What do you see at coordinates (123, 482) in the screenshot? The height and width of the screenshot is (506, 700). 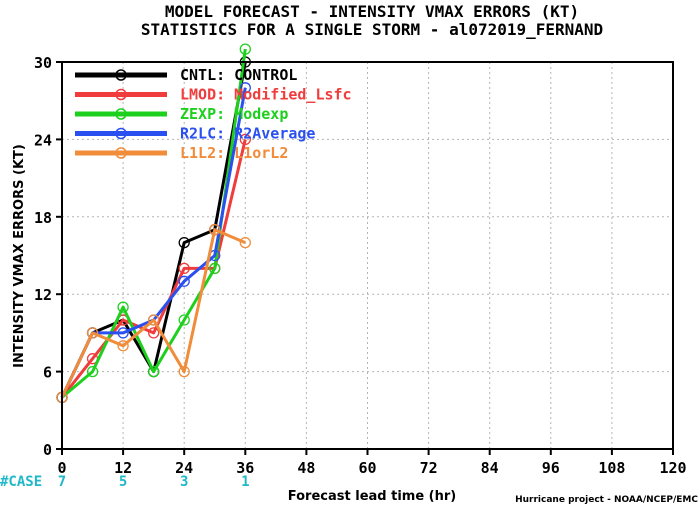 I see `case-count: 5` at bounding box center [123, 482].